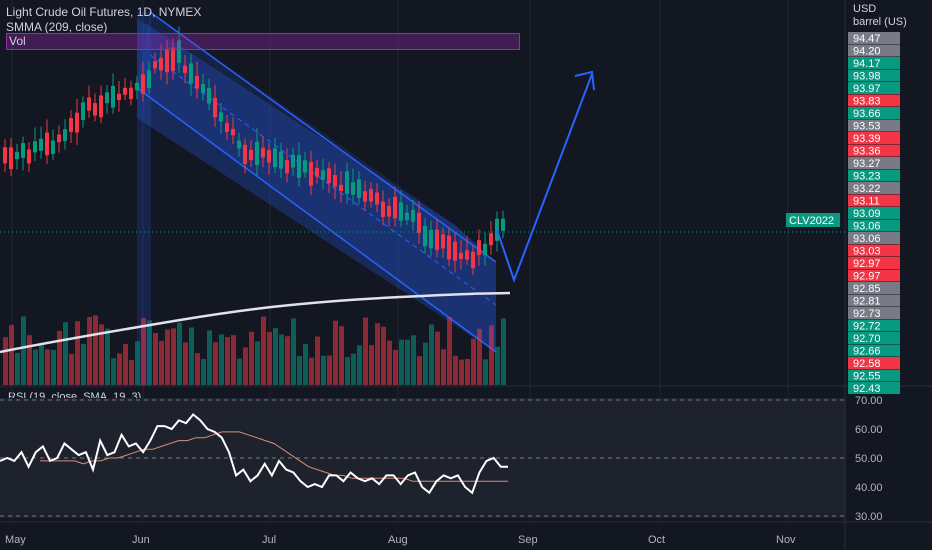 The height and width of the screenshot is (550, 932). I want to click on price-label: 93.66, so click(867, 114).